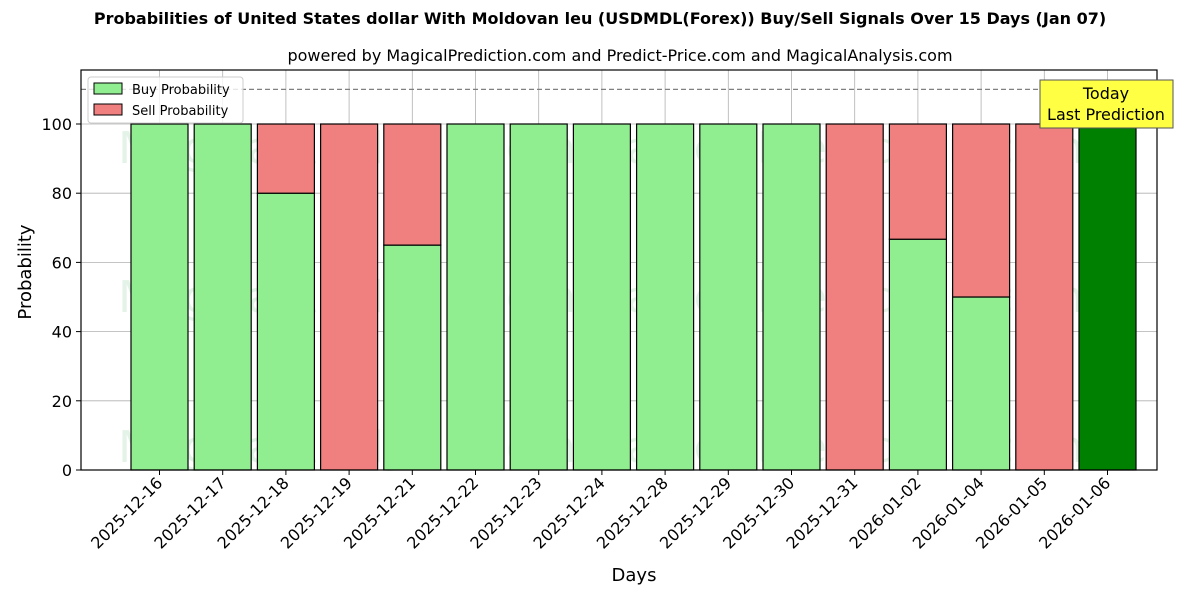 The width and height of the screenshot is (1200, 600). Describe the element at coordinates (62, 332) in the screenshot. I see `y-tick-label: 40` at that location.